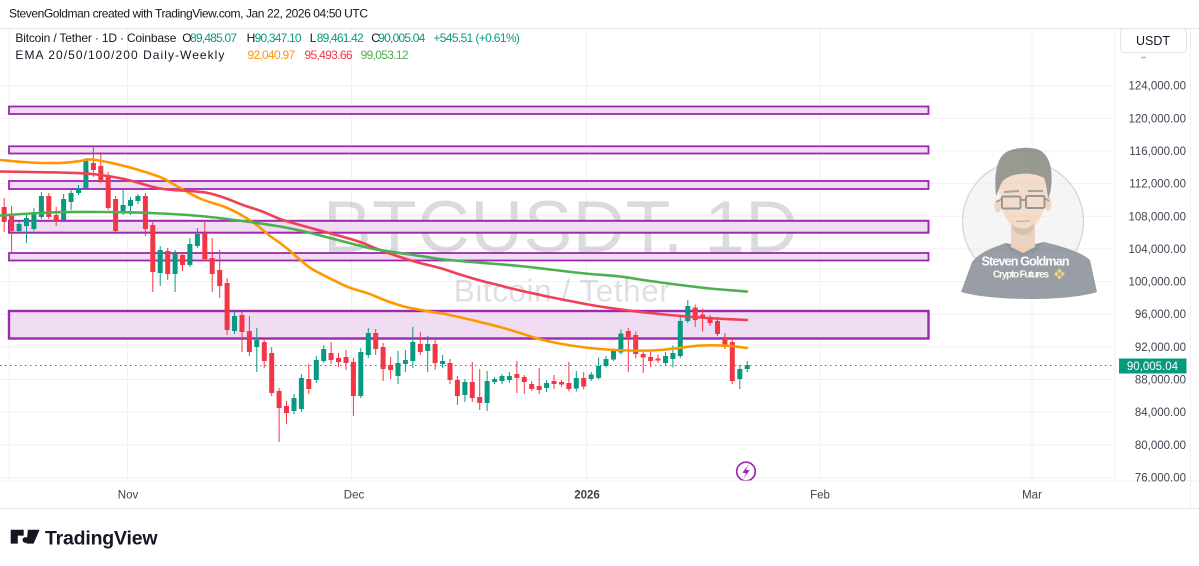 Image resolution: width=1199 pixels, height=566 pixels. I want to click on svg-text: 89,485.07, so click(213, 38).